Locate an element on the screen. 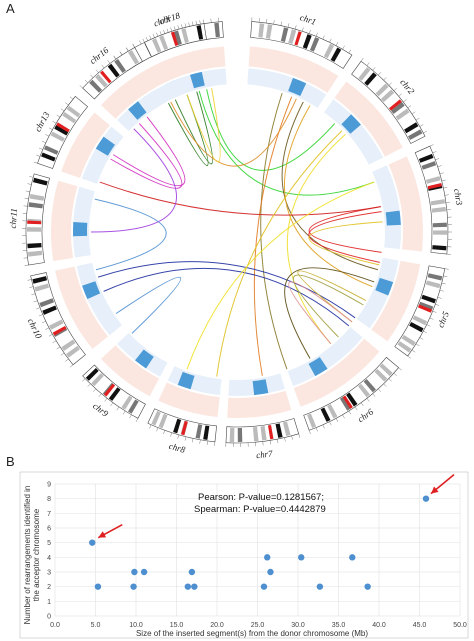 This screenshot has height=641, width=474. x-tick-label: 20.0 is located at coordinates (217, 625).